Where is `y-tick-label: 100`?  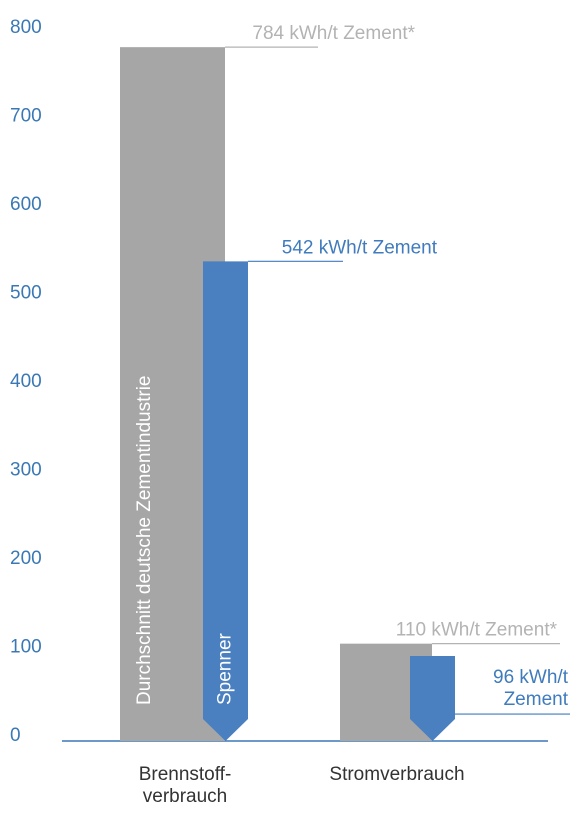
y-tick-label: 100 is located at coordinates (26, 647).